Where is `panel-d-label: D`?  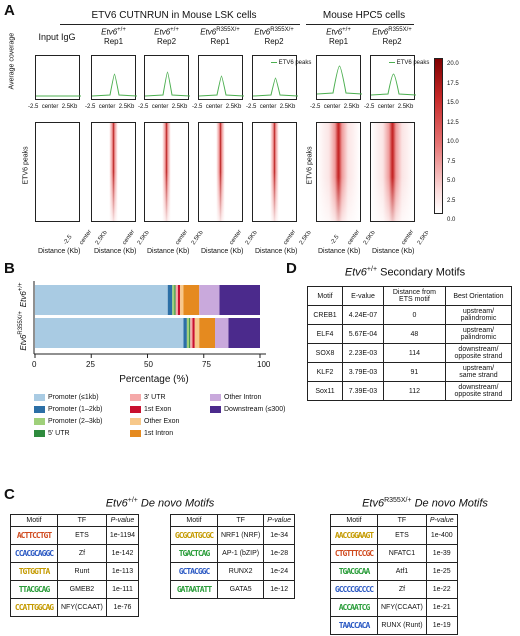
panel-d-label: D is located at coordinates (291, 268).